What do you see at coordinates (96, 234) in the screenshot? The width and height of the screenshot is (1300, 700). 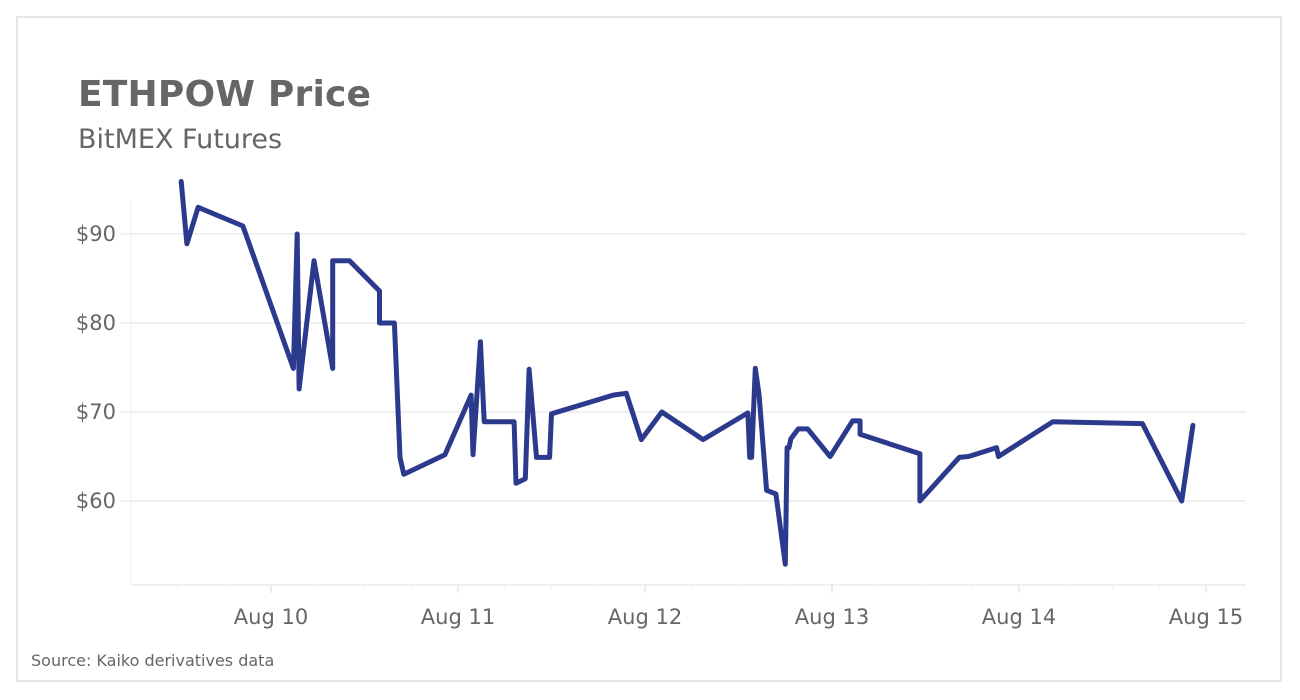 I see `y-tick-label: $90` at bounding box center [96, 234].